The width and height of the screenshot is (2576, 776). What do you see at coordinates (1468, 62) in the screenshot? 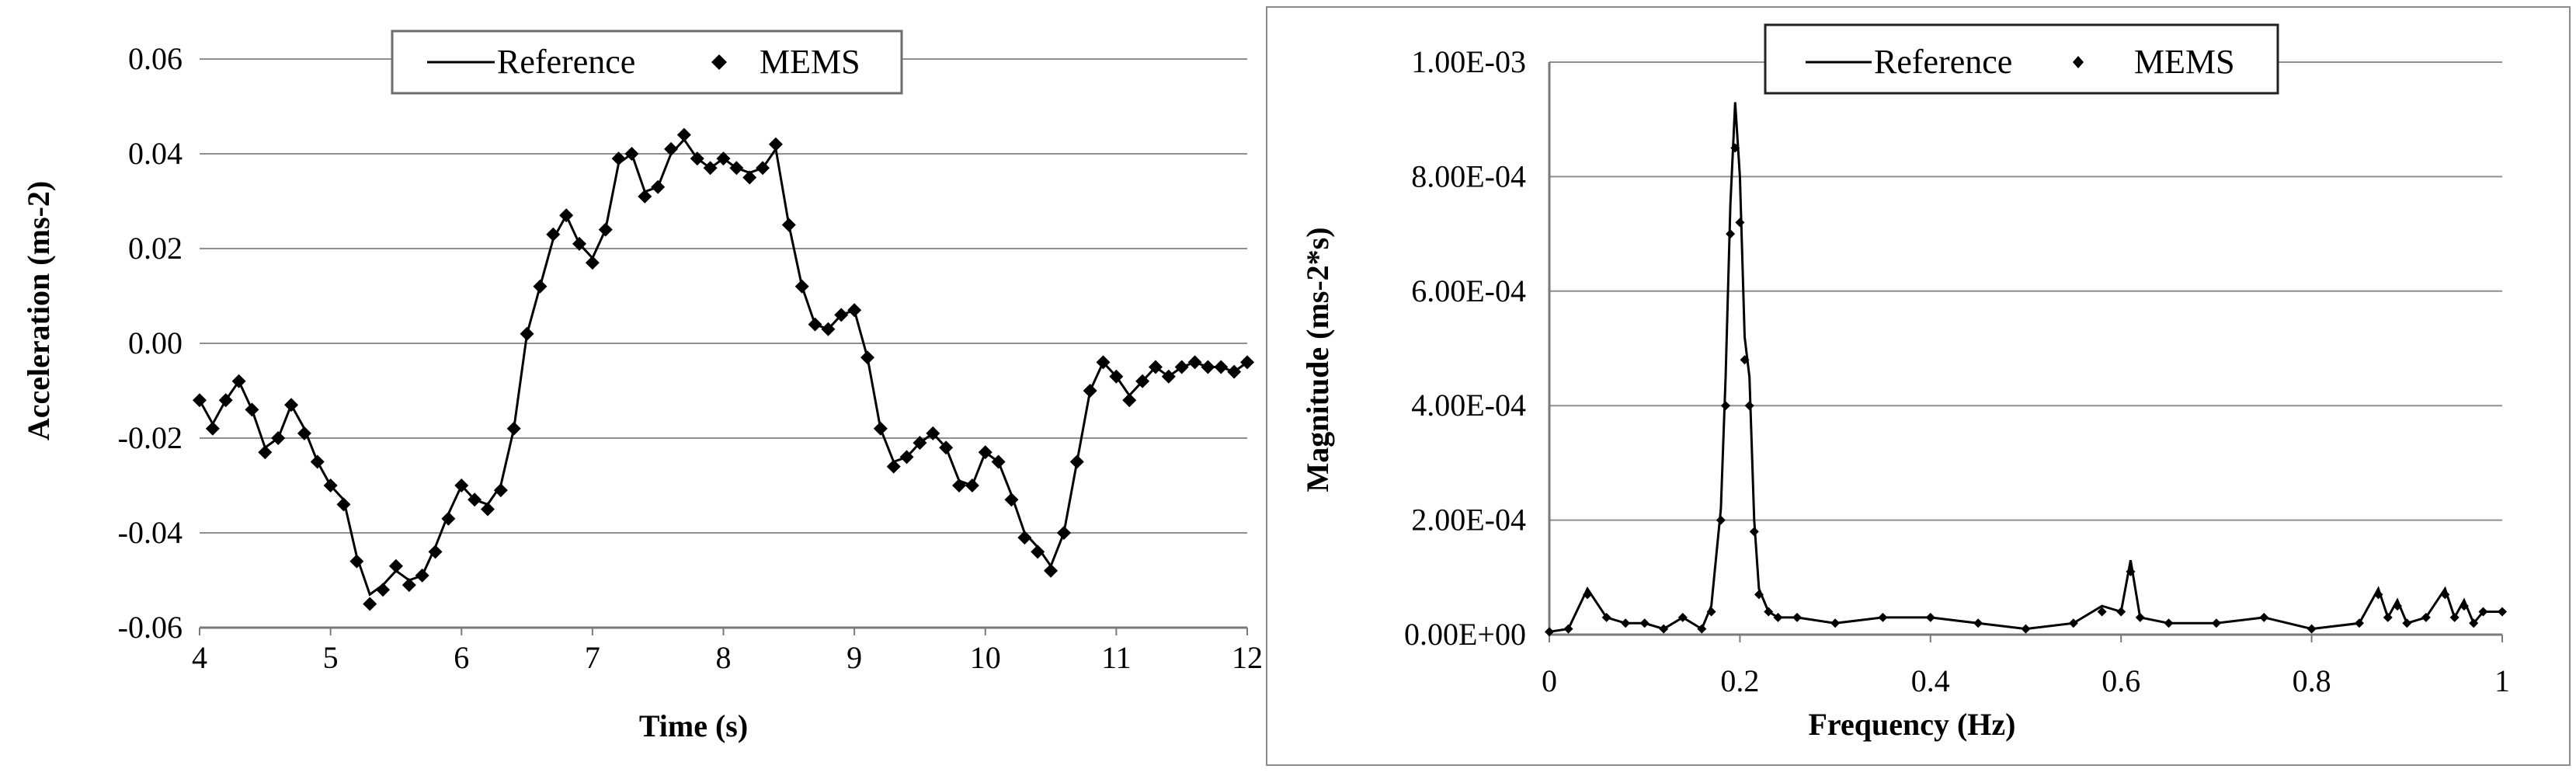
I see `y-tick-label: 1.00E-03` at bounding box center [1468, 62].